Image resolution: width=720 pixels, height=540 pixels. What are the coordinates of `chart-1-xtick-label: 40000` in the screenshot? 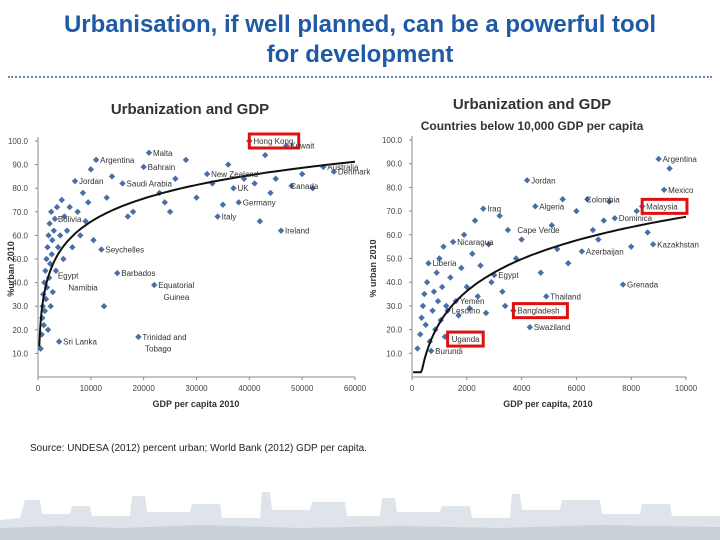 It's located at (249, 388).